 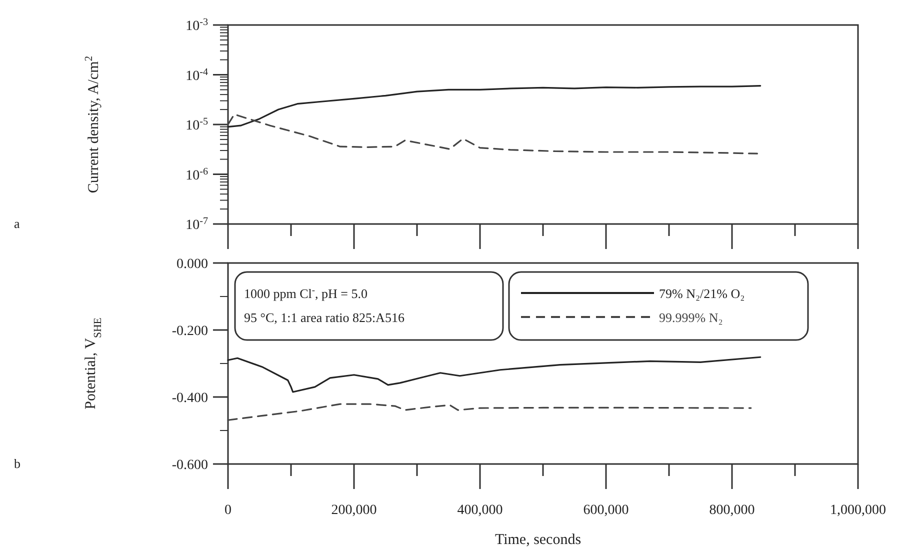 I want to click on text: 79% N₂/21% O₂, so click(x=702, y=293).